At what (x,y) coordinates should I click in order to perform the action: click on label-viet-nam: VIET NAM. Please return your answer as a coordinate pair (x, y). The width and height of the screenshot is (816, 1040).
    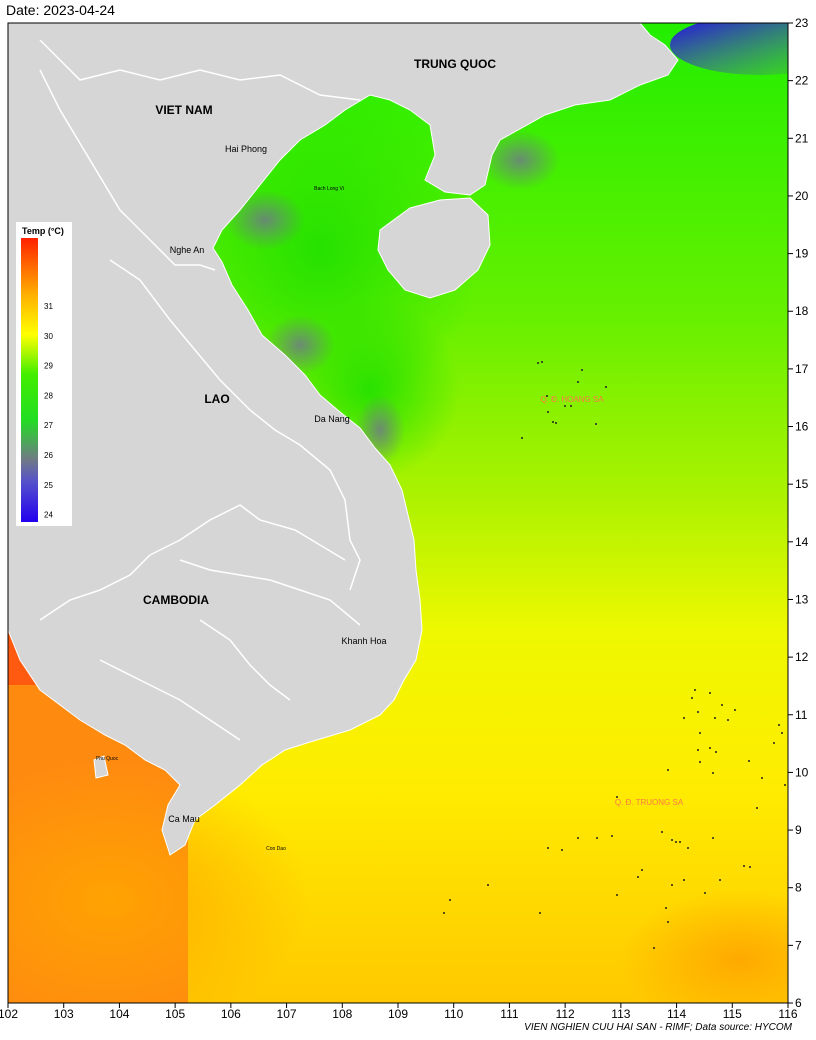
    Looking at the image, I should click on (183, 110).